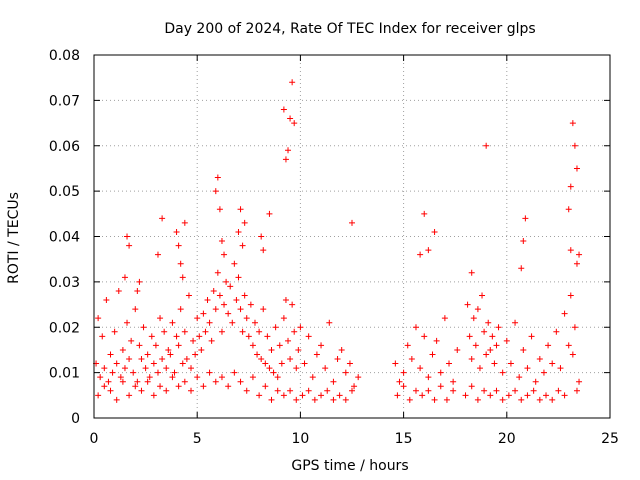  Describe the element at coordinates (75, 419) in the screenshot. I see `y-tick-label: 0` at that location.